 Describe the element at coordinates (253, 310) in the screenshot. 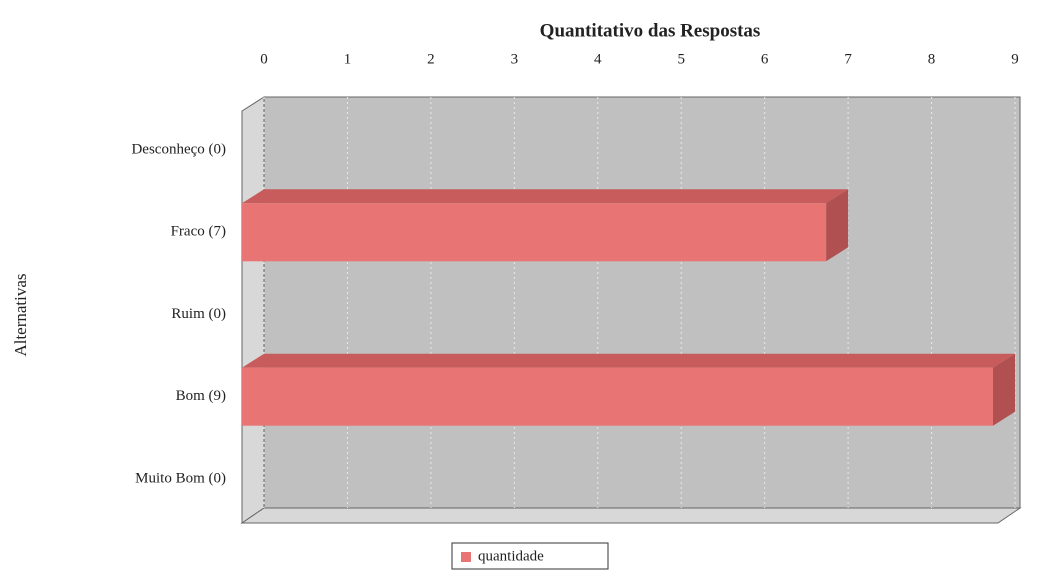

I see `side-wall` at that location.